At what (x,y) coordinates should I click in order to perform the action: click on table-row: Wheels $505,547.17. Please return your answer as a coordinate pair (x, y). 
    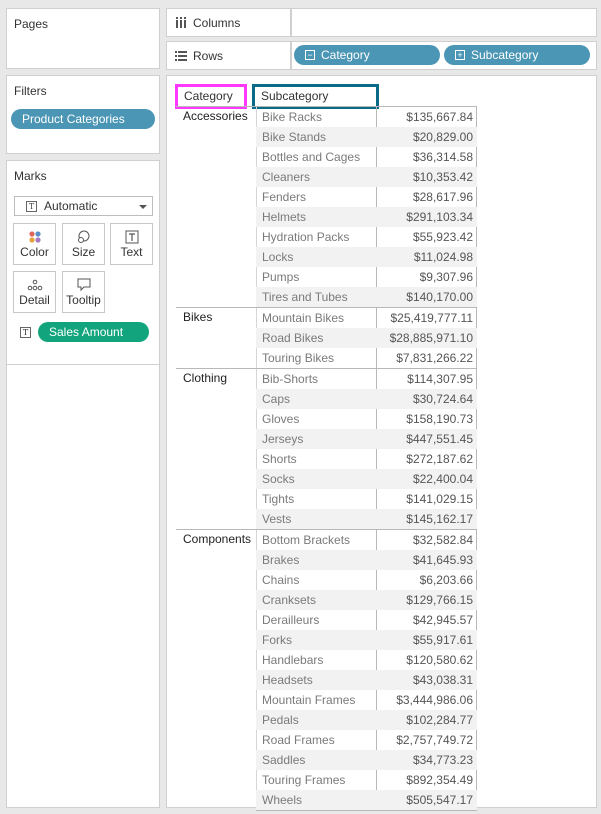
    Looking at the image, I should click on (366, 800).